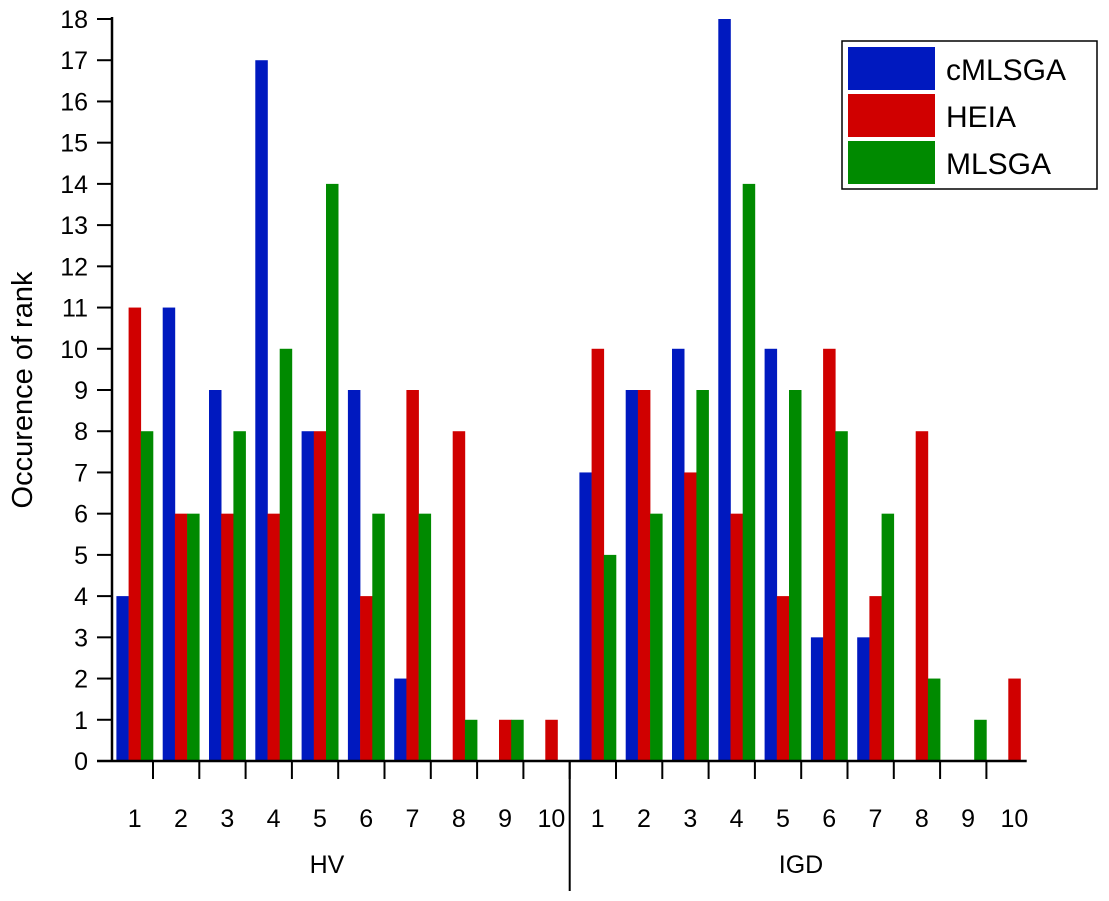  What do you see at coordinates (1006, 70) in the screenshot?
I see `legend-label-cmlsga: cMLSGA` at bounding box center [1006, 70].